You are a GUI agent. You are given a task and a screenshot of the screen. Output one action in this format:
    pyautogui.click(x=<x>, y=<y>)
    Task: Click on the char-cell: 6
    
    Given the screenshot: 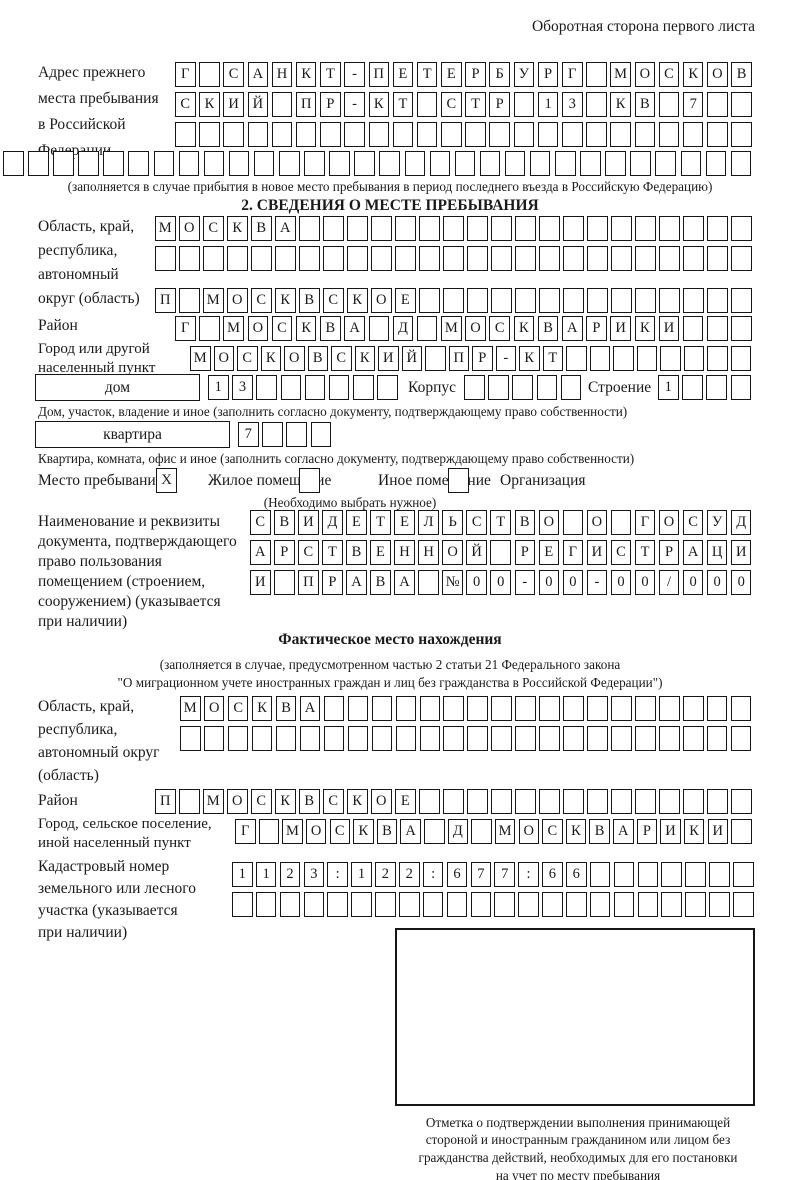 What is the action you would take?
    pyautogui.click(x=552, y=874)
    